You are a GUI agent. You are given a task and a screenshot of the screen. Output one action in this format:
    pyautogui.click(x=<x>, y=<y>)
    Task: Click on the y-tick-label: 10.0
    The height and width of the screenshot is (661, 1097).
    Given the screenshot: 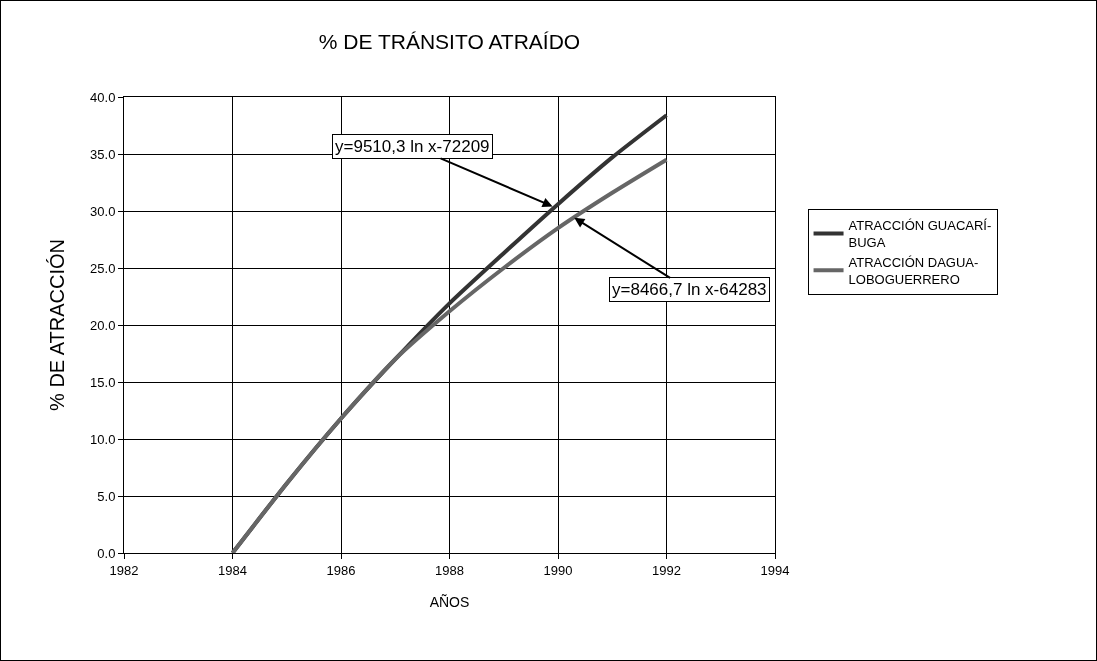 What is the action you would take?
    pyautogui.click(x=103, y=439)
    